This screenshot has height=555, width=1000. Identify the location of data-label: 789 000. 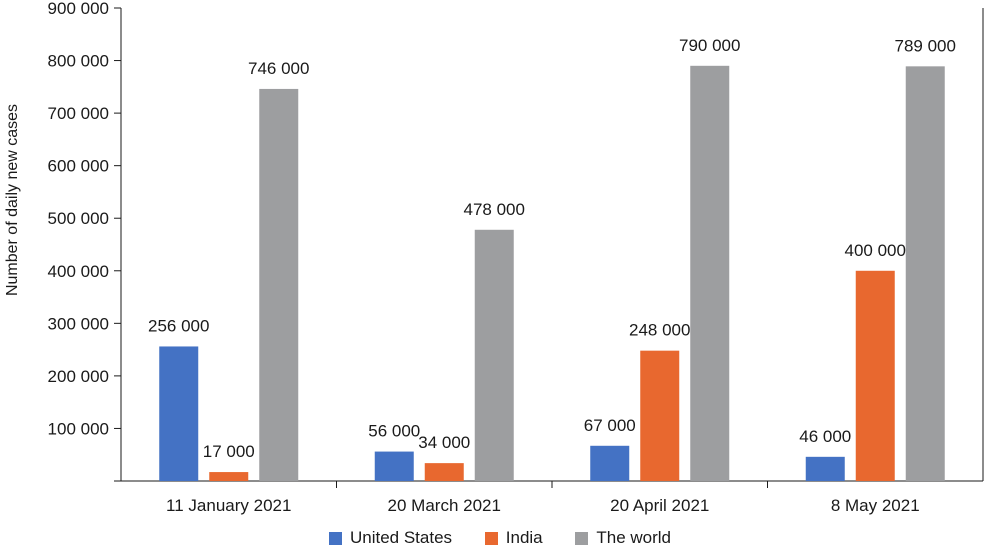
(925, 45).